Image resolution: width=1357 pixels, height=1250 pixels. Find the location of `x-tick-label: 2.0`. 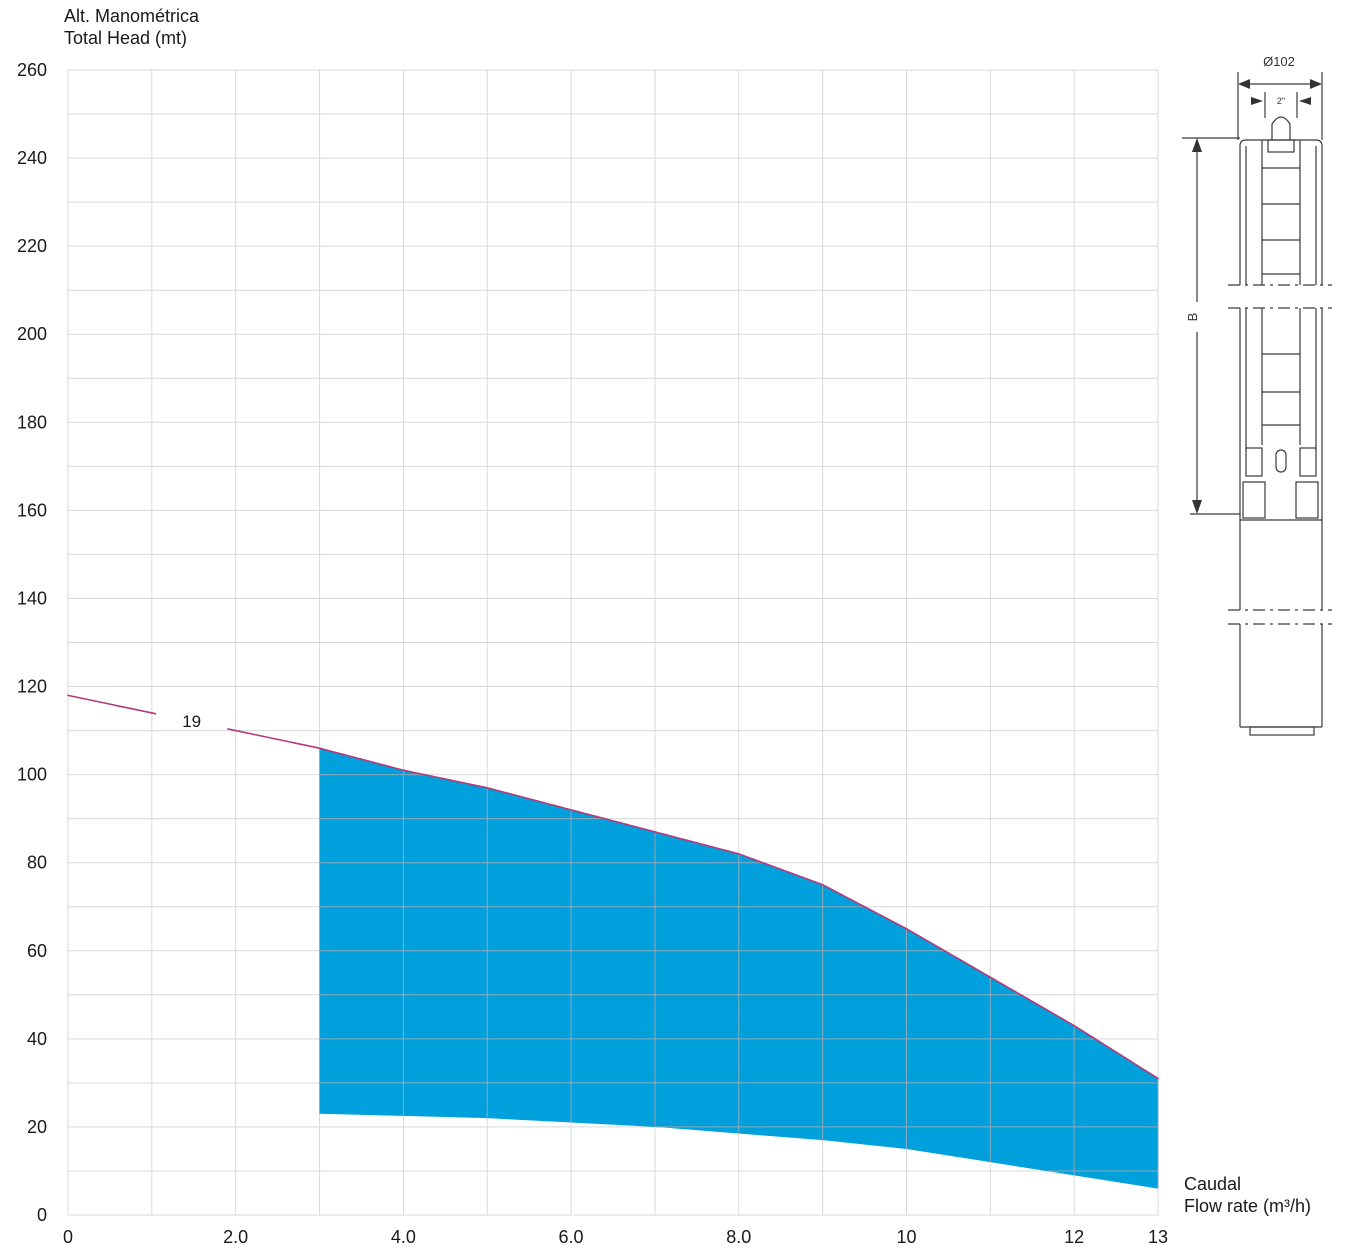

x-tick-label: 2.0 is located at coordinates (235, 1237).